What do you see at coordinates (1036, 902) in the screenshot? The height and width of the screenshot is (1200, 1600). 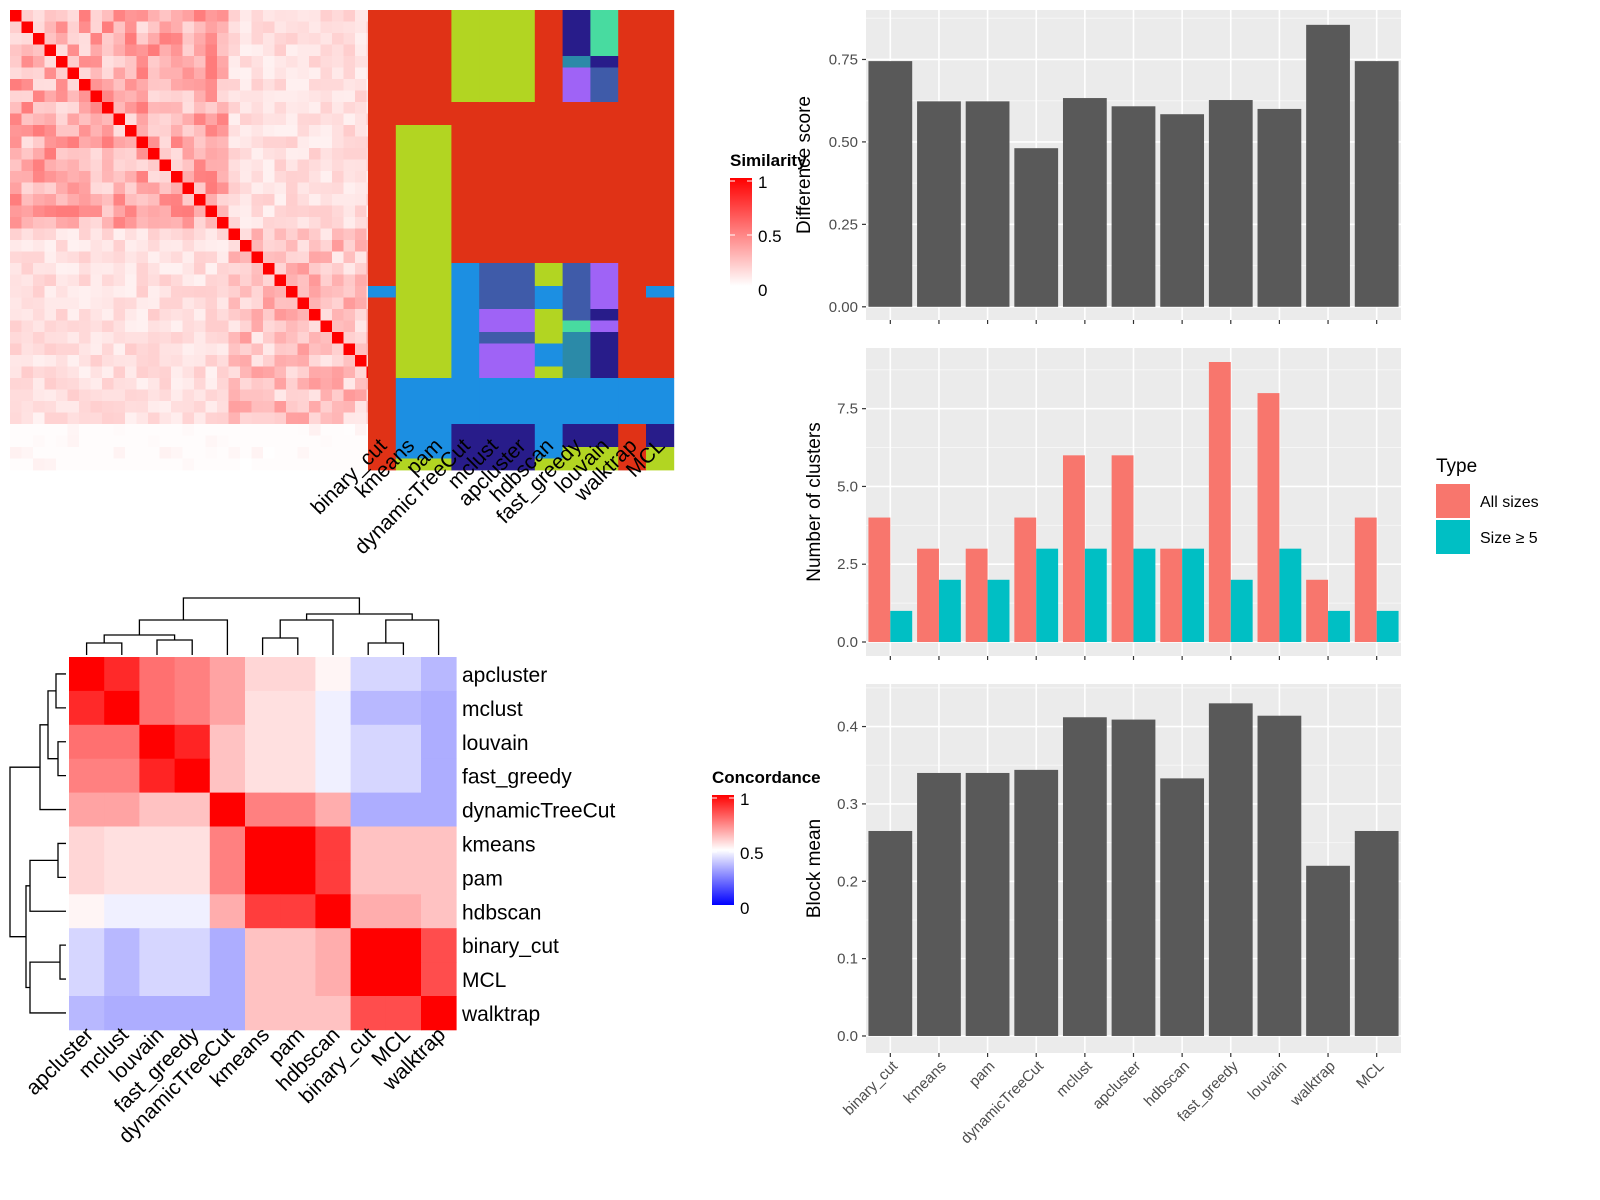 I see `block-mean-bar` at bounding box center [1036, 902].